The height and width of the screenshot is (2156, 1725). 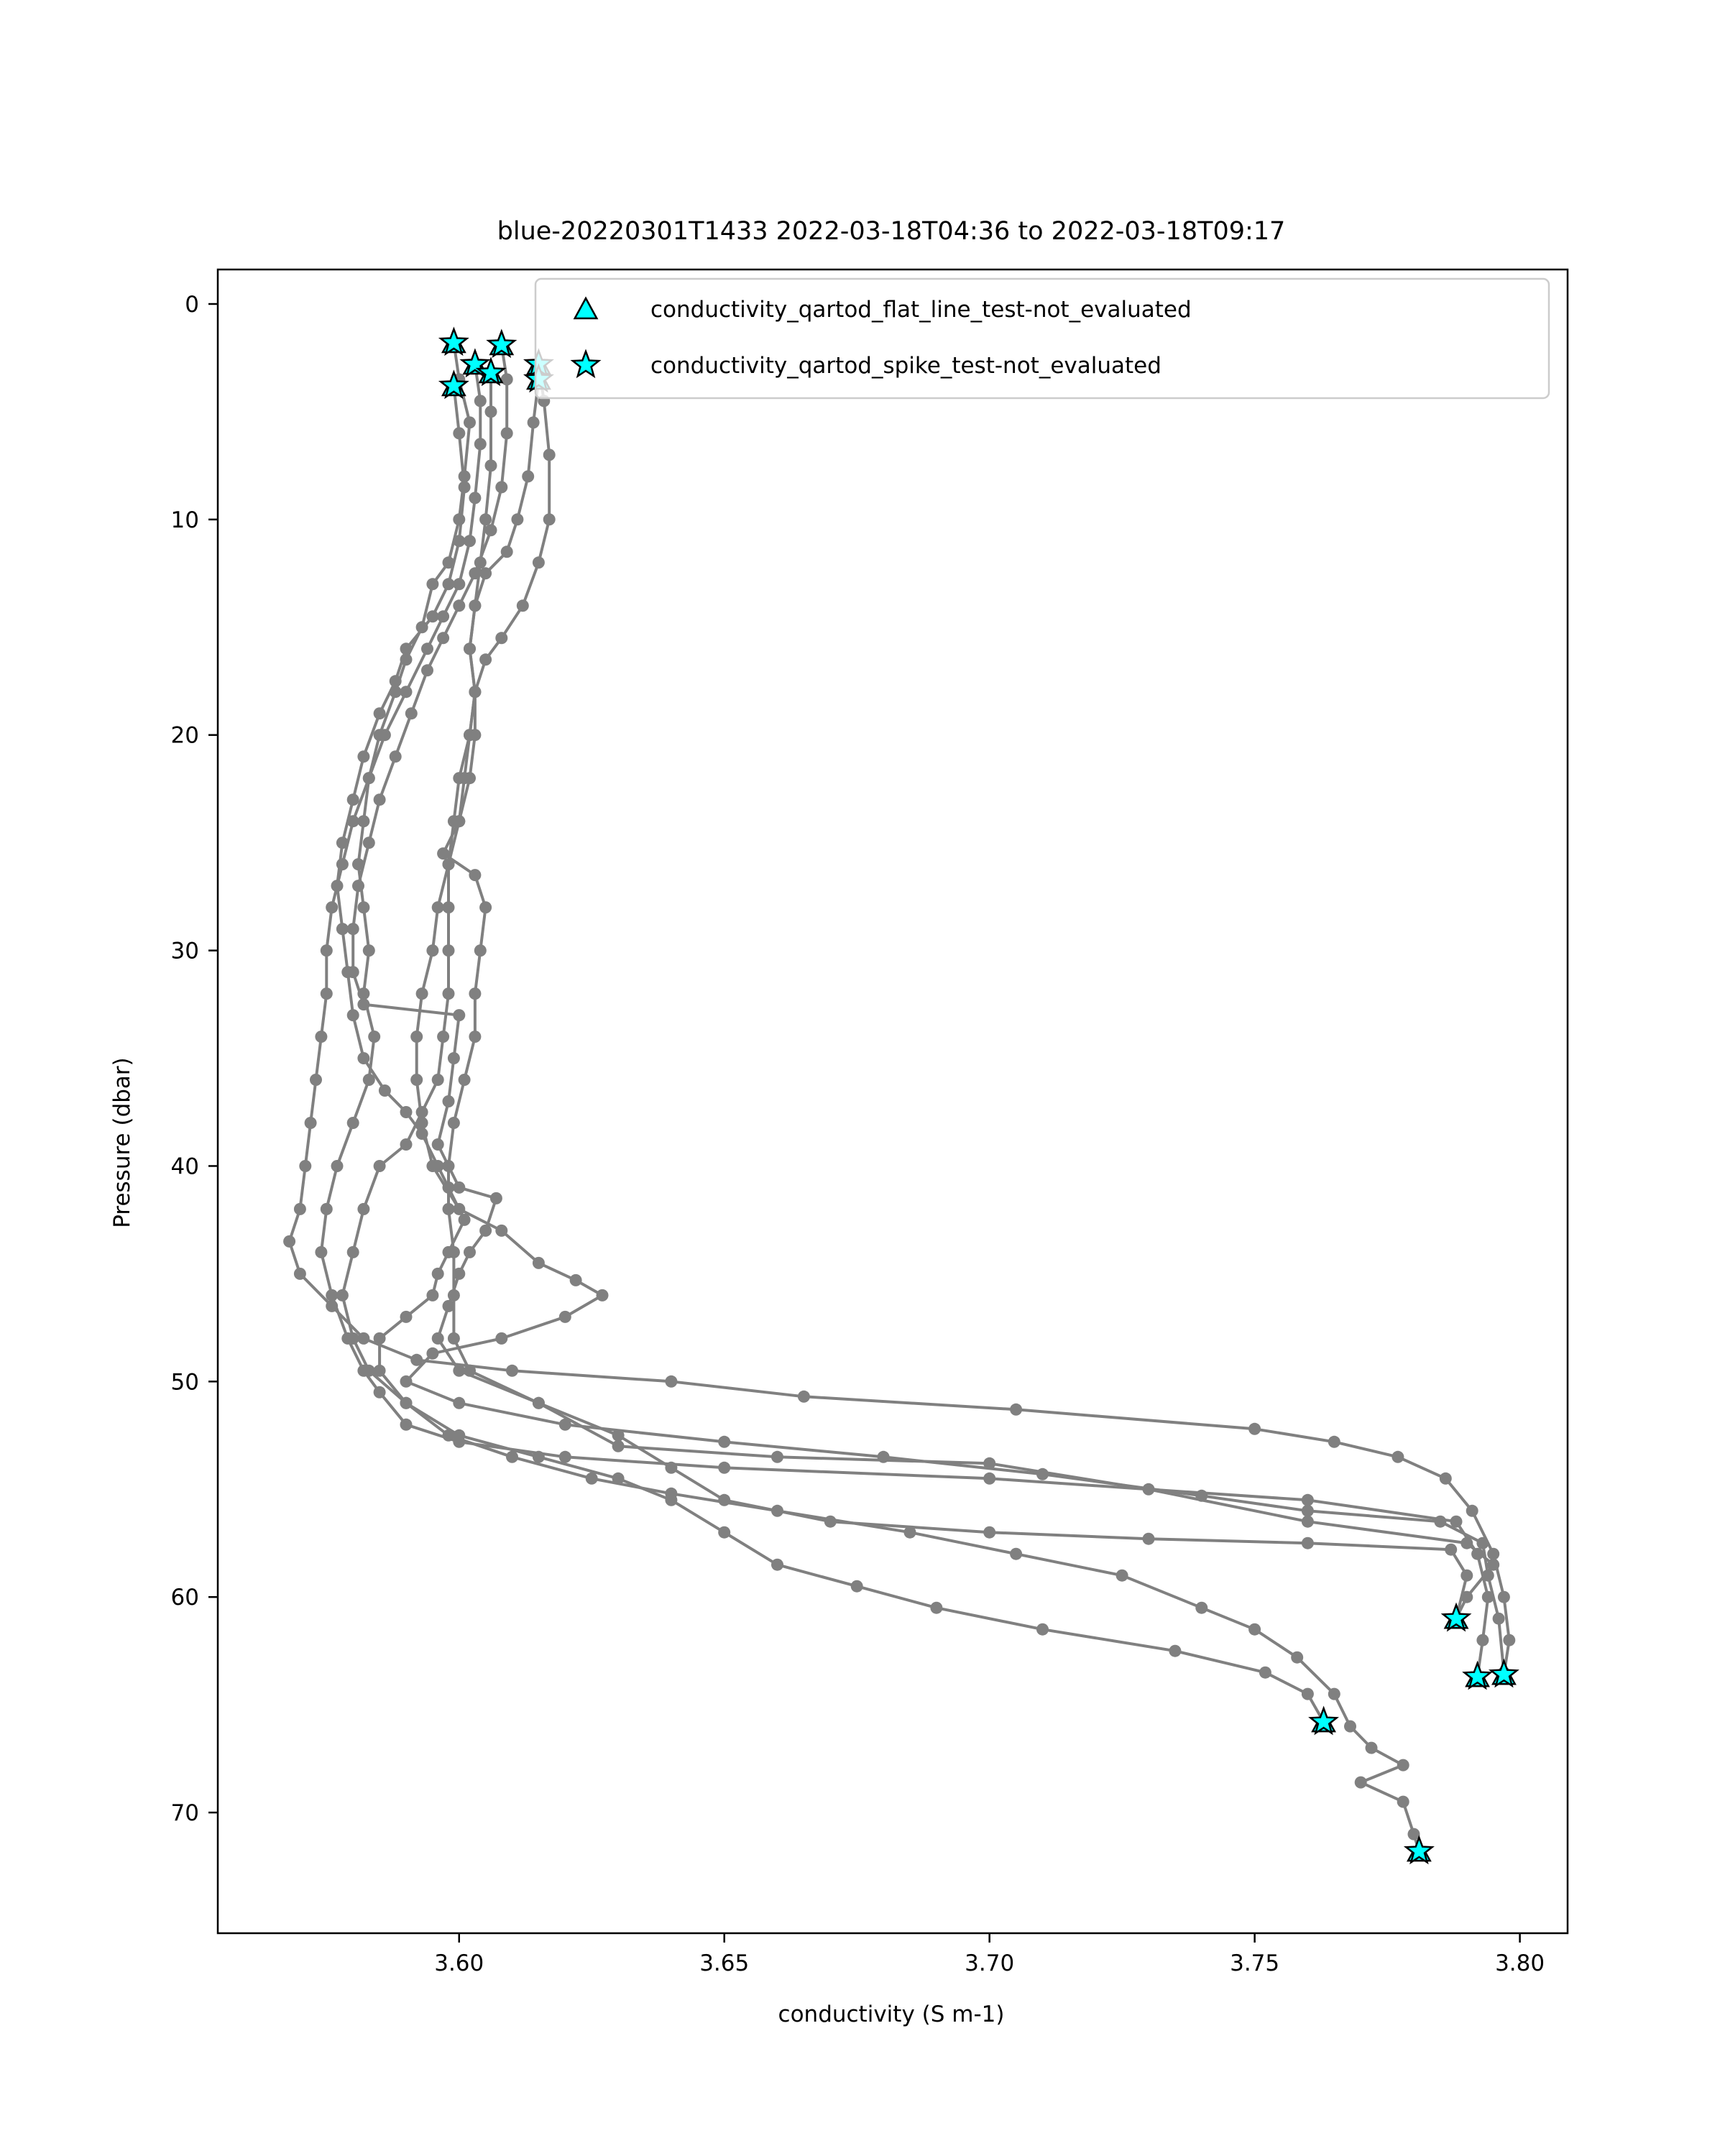 I want to click on y-tick-label: 70, so click(x=185, y=1813).